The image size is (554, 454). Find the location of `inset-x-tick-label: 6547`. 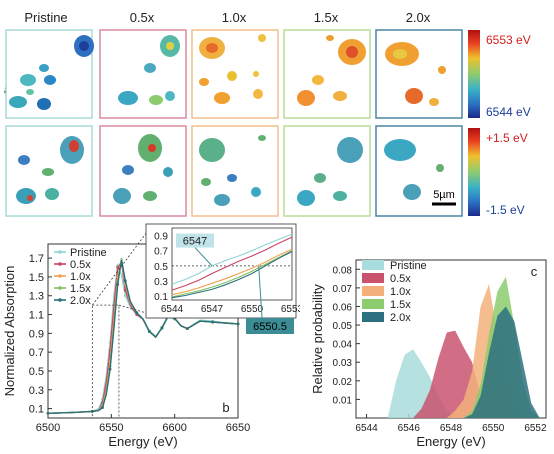

inset-x-tick-label: 6547 is located at coordinates (212, 309).